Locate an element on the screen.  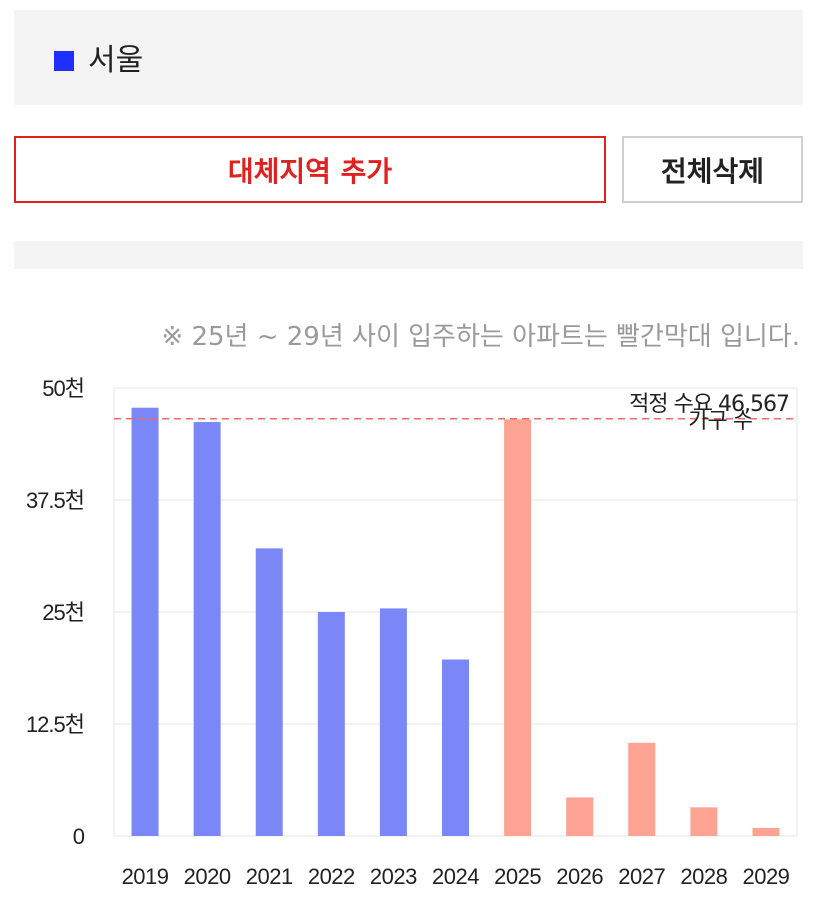
target-demand-label: 적정 수요 46,567 is located at coordinates (709, 404).